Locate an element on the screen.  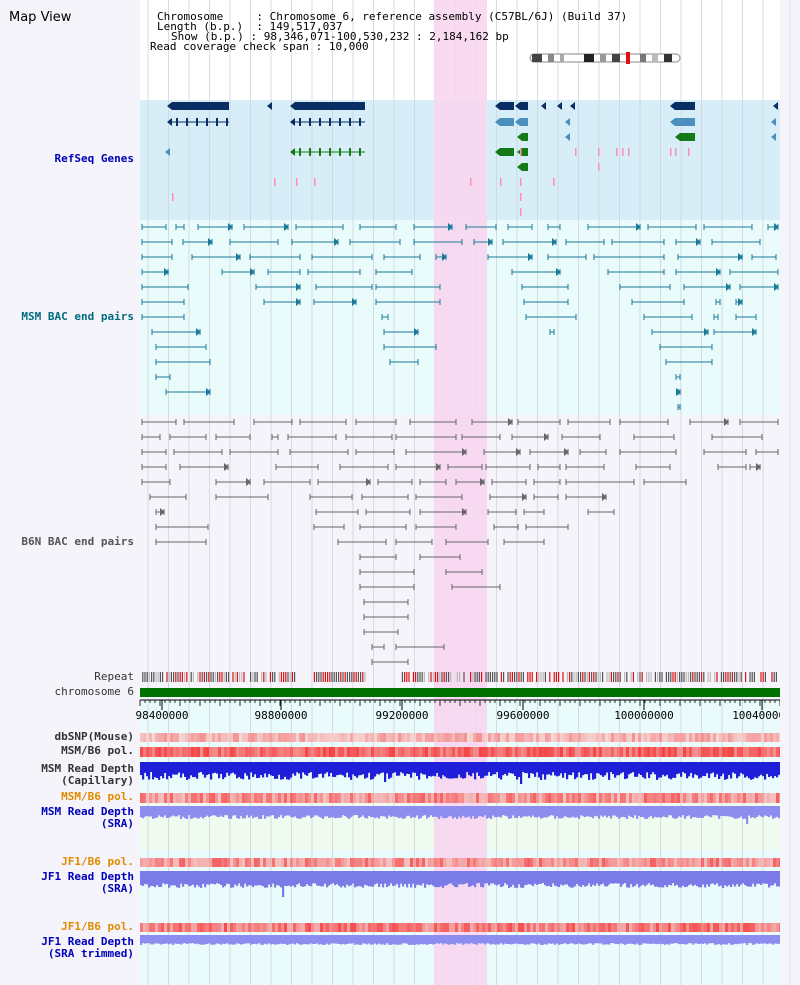
track-label-jf1-pol-2: JF1/B6 pol. is located at coordinates (97, 926).